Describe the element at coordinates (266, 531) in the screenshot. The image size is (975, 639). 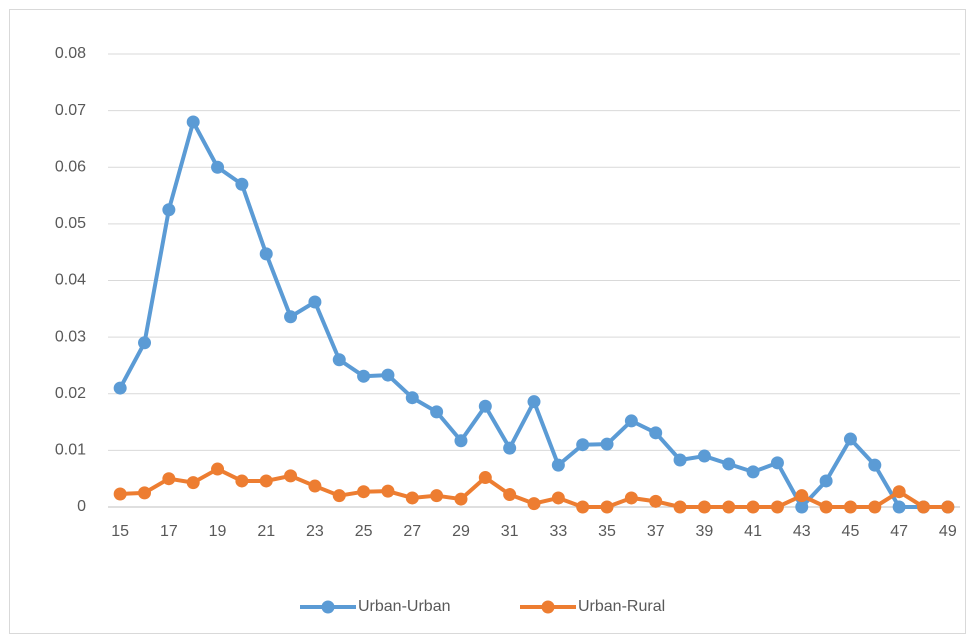
I see `x-tick-label: 21` at that location.